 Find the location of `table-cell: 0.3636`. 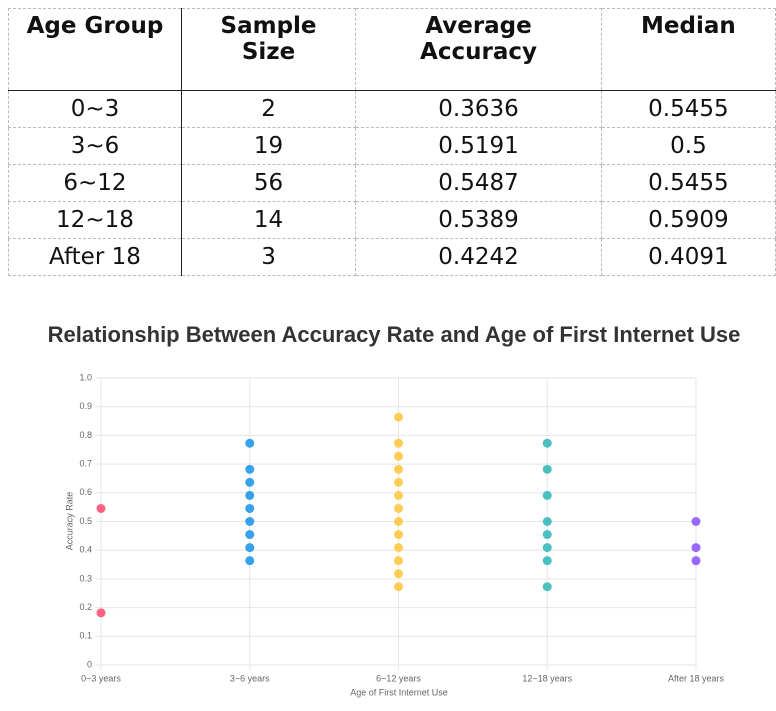

table-cell: 0.3636 is located at coordinates (478, 109).